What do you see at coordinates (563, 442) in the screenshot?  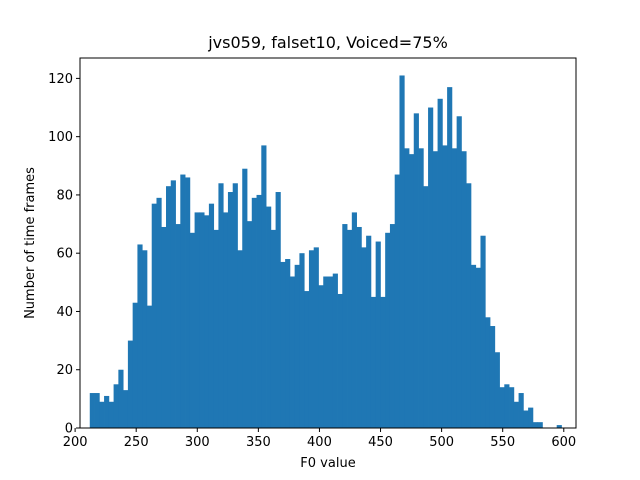 I see `x-tick-label: 600` at bounding box center [563, 442].